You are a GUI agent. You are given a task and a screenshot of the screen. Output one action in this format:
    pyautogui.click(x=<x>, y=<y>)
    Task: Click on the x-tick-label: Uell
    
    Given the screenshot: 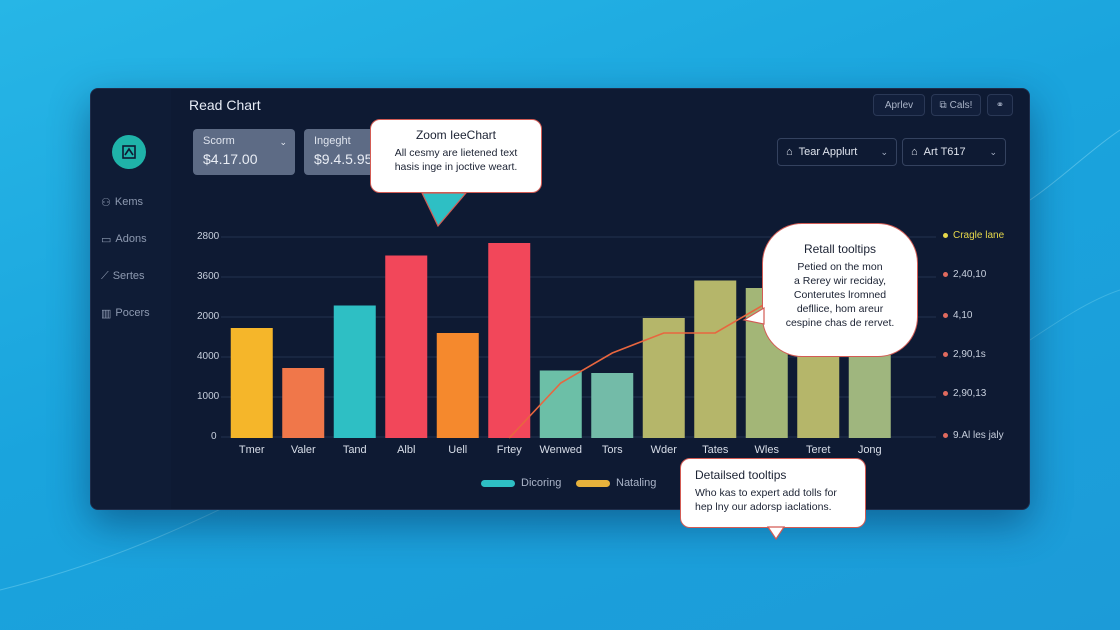 What is the action you would take?
    pyautogui.click(x=458, y=450)
    